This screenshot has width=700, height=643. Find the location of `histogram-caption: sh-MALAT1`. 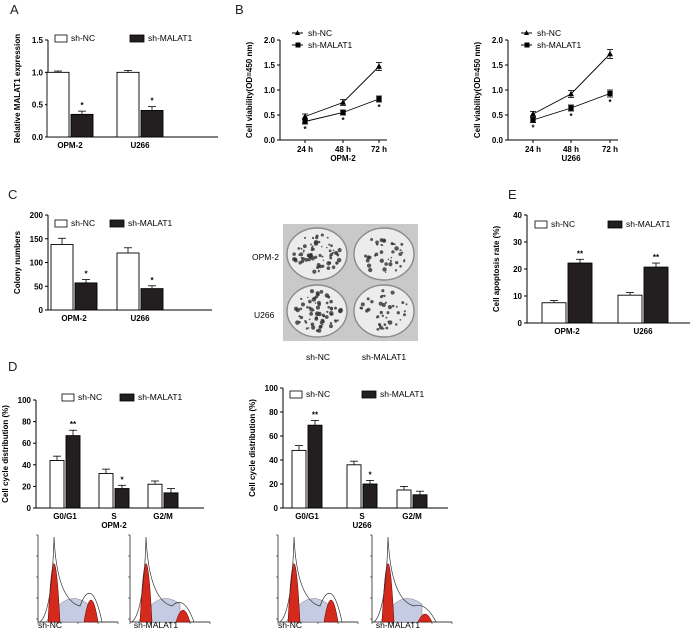

histogram-caption: sh-MALAT1 is located at coordinates (398, 625).